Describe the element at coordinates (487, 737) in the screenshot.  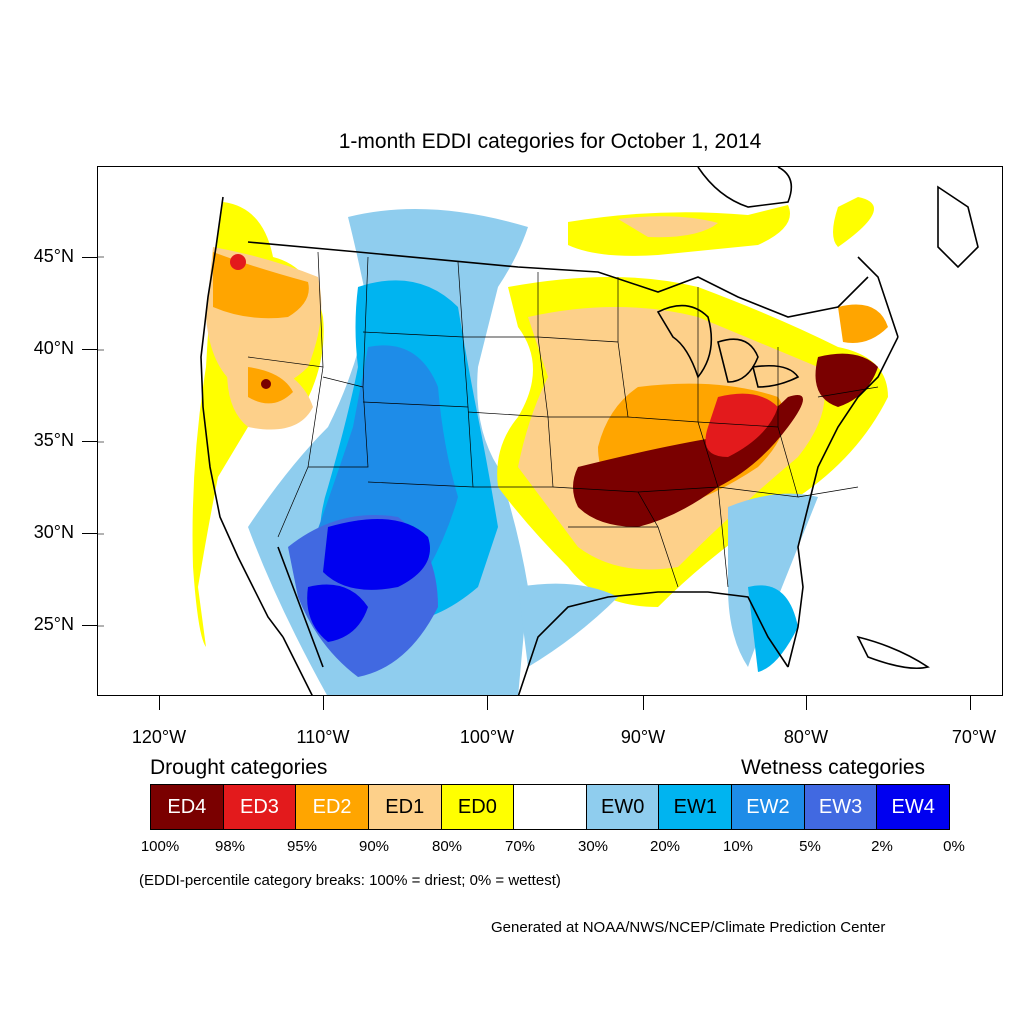
I see `lon-label: 100°W` at that location.